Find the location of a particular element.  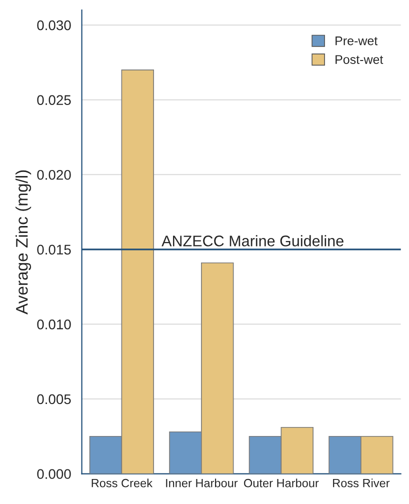

x-tick-label: Ross River is located at coordinates (361, 483).